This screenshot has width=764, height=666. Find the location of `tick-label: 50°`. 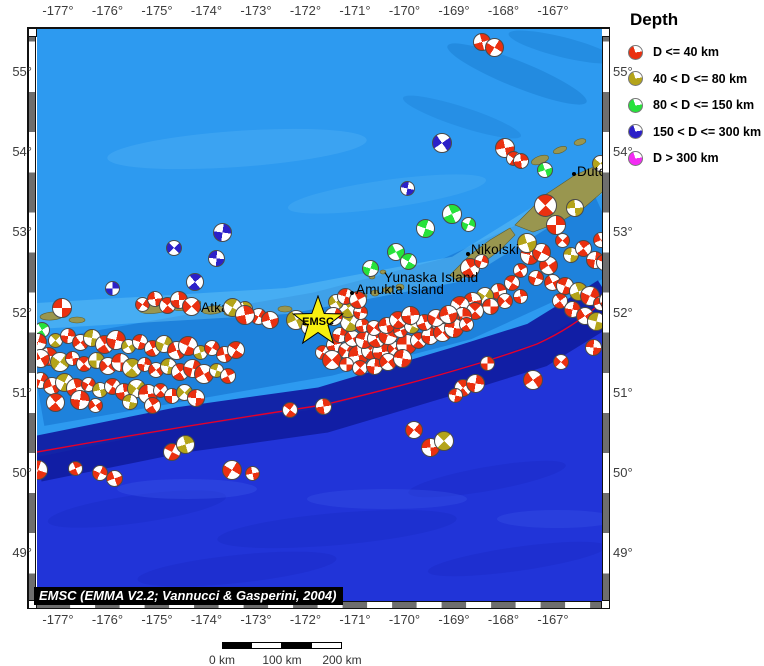

tick-label: 50° is located at coordinates (22, 472).